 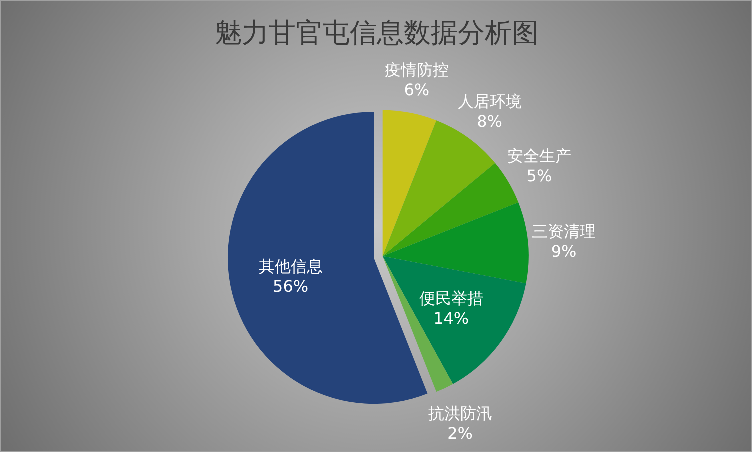 What do you see at coordinates (539, 156) in the screenshot?
I see `slice-label: 安全生产` at bounding box center [539, 156].